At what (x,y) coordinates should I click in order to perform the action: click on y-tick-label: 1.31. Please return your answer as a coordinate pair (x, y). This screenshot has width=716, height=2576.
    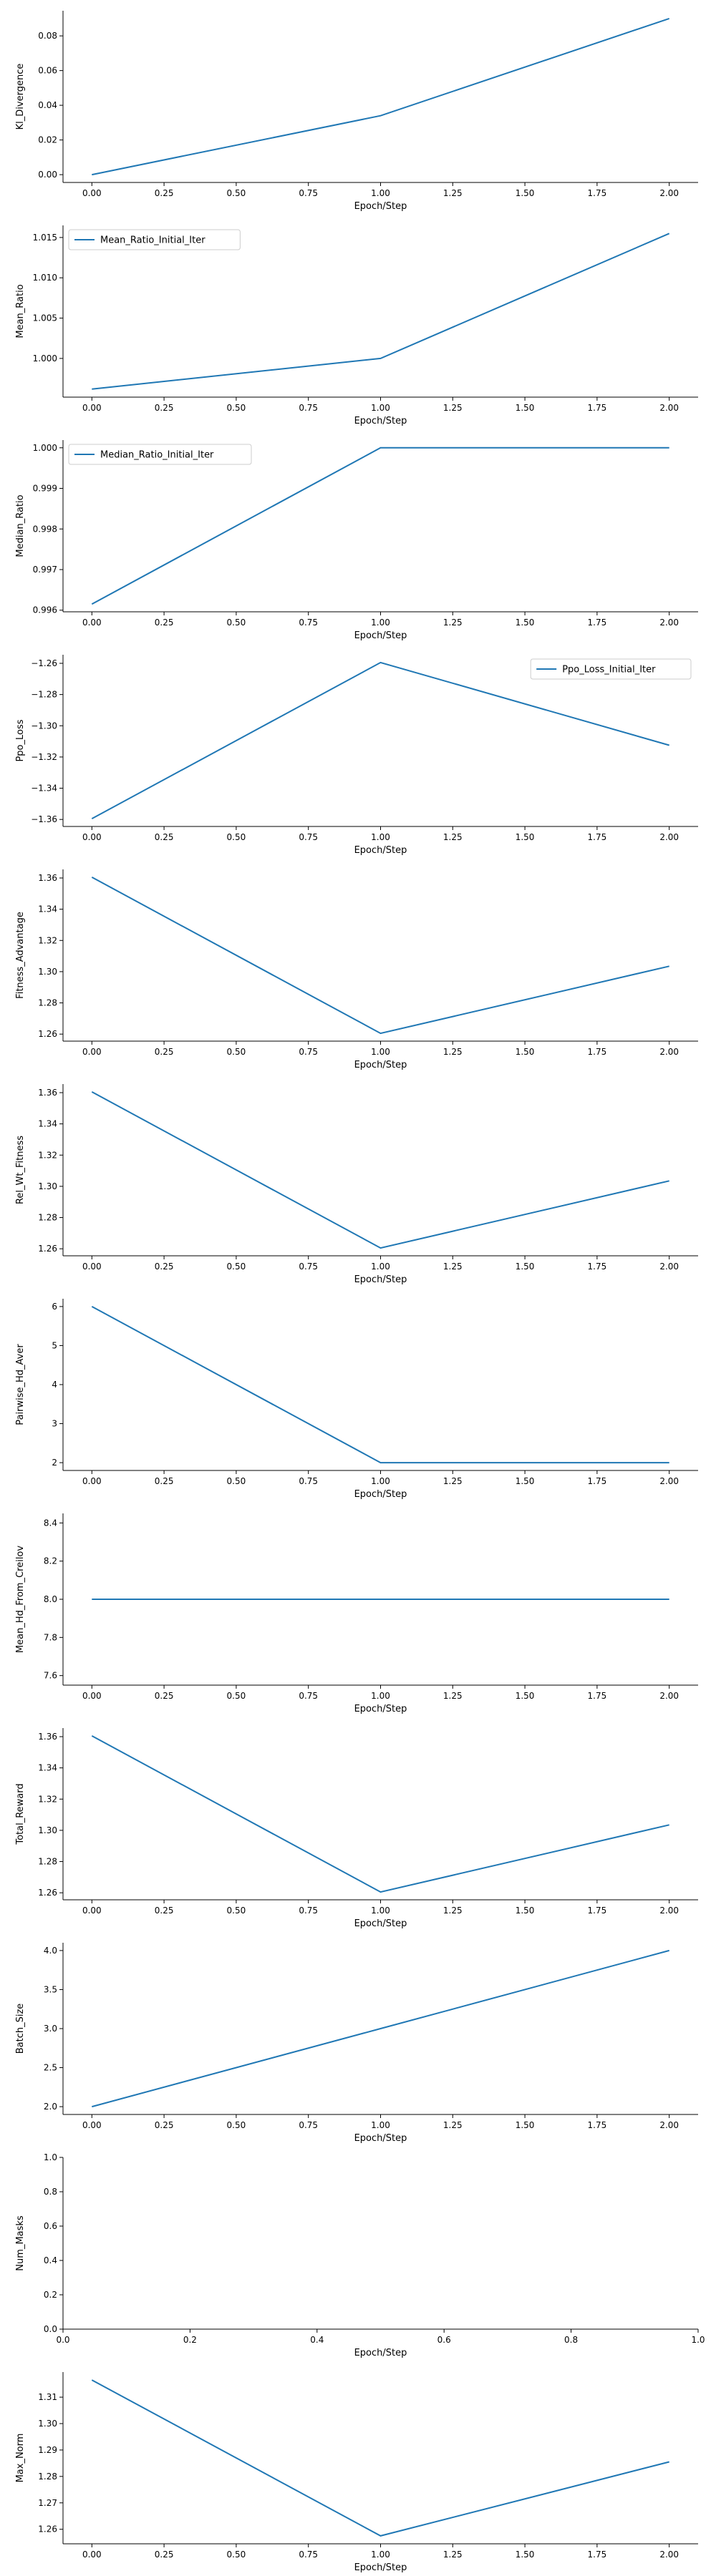
    Looking at the image, I should click on (47, 2397).